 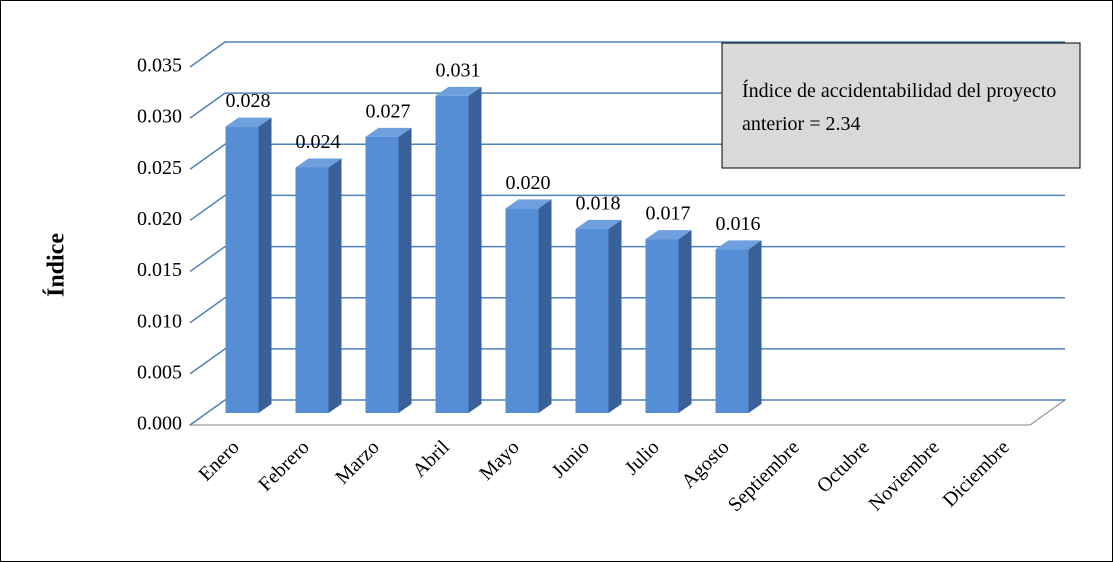 What do you see at coordinates (388, 111) in the screenshot?
I see `data-label: 0.027` at bounding box center [388, 111].